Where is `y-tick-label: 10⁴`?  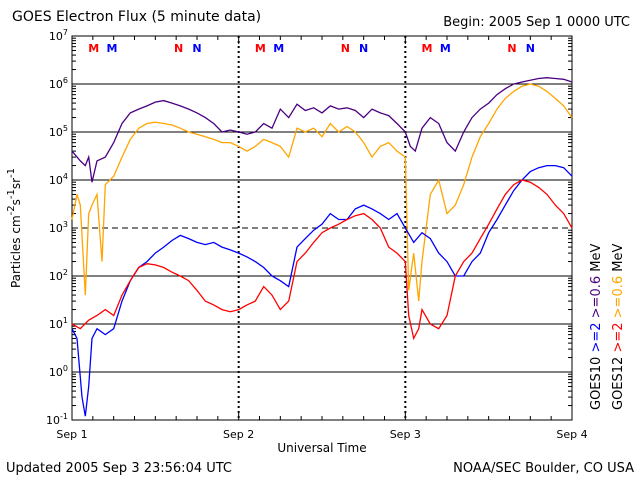 y-tick-label: 10⁴ is located at coordinates (58, 179).